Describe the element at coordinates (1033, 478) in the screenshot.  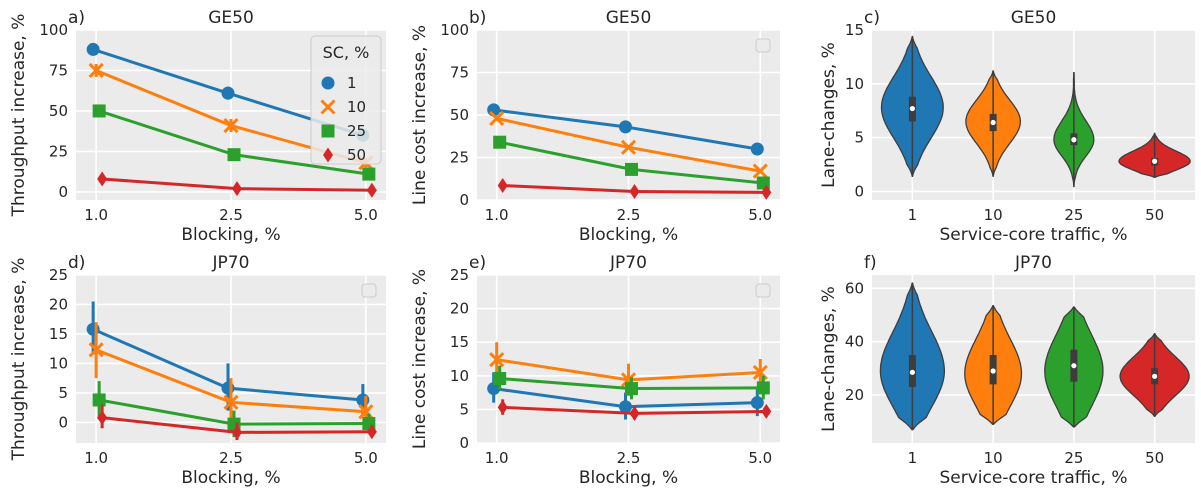
I see `x-axis-label: Service-core traffic, %` at that location.